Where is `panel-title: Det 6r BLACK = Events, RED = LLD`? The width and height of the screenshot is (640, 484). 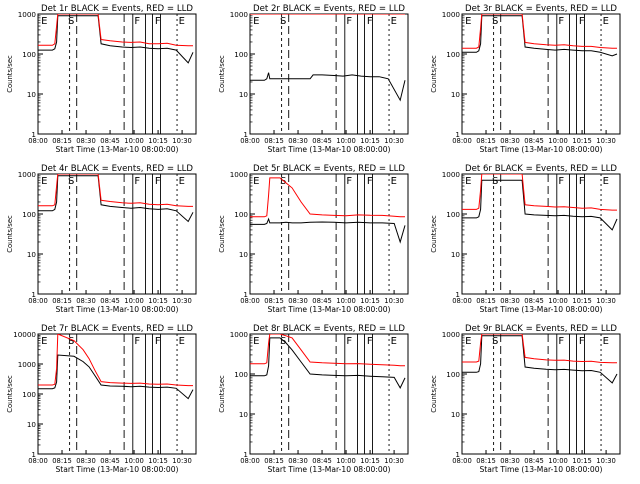
panel-title: Det 6r BLACK = Events, RED = LLD is located at coordinates (541, 169).